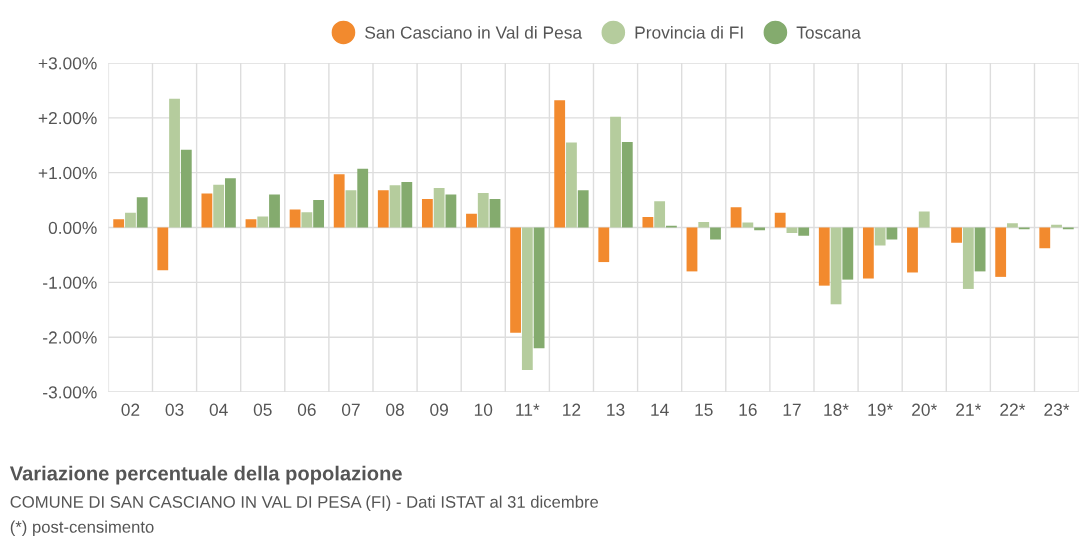 Image resolution: width=1084 pixels, height=543 pixels. What do you see at coordinates (616, 409) in the screenshot?
I see `x-tick-label: 13` at bounding box center [616, 409].